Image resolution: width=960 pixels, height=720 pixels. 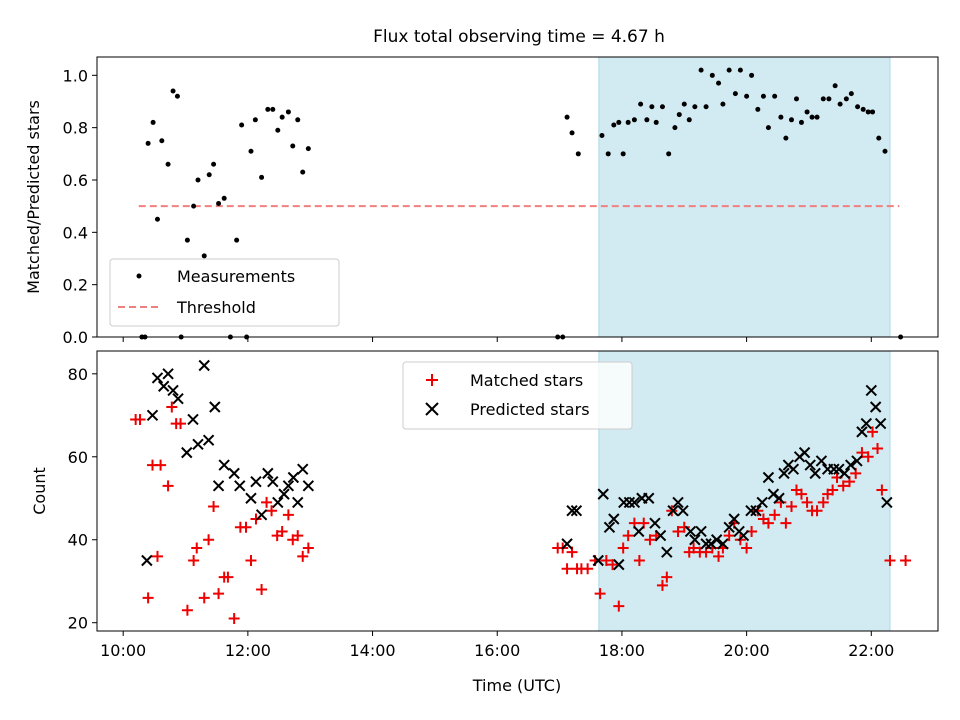 I want to click on legend-marker-matched, so click(x=432, y=380).